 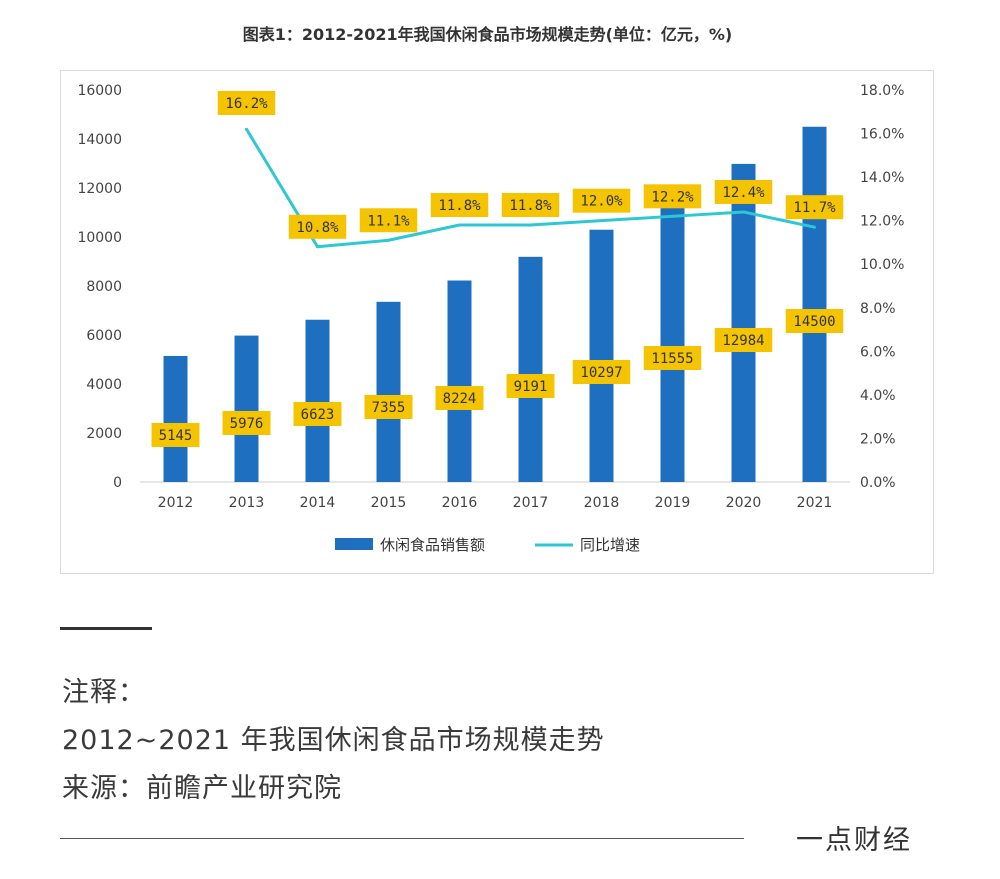 I want to click on y2-tick-label: 8.0%, so click(x=878, y=309).